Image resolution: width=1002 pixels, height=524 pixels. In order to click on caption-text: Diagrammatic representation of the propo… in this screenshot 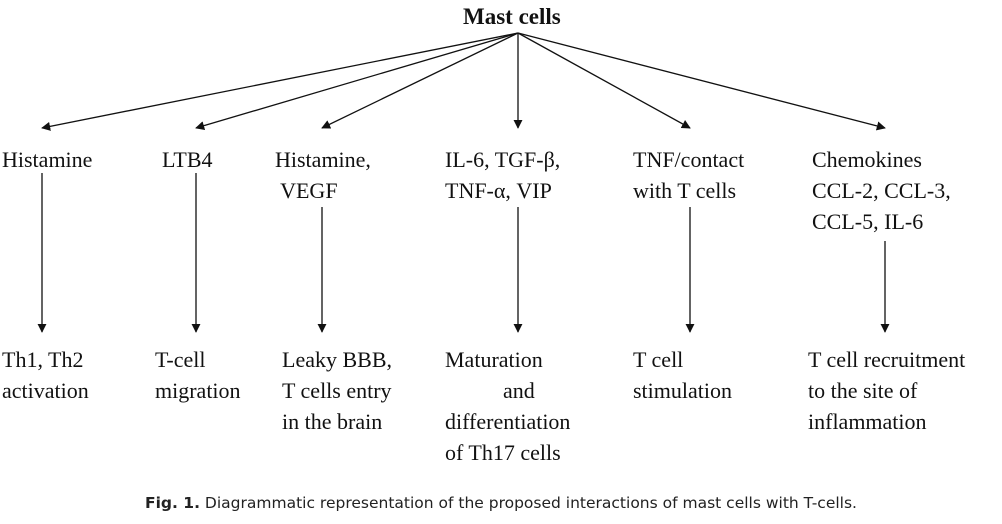, I will do `click(528, 503)`.